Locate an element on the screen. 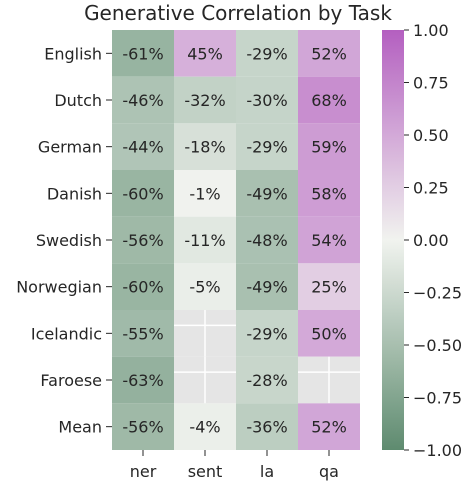 The height and width of the screenshot is (482, 474). cell-value-label: -46% is located at coordinates (142, 100).